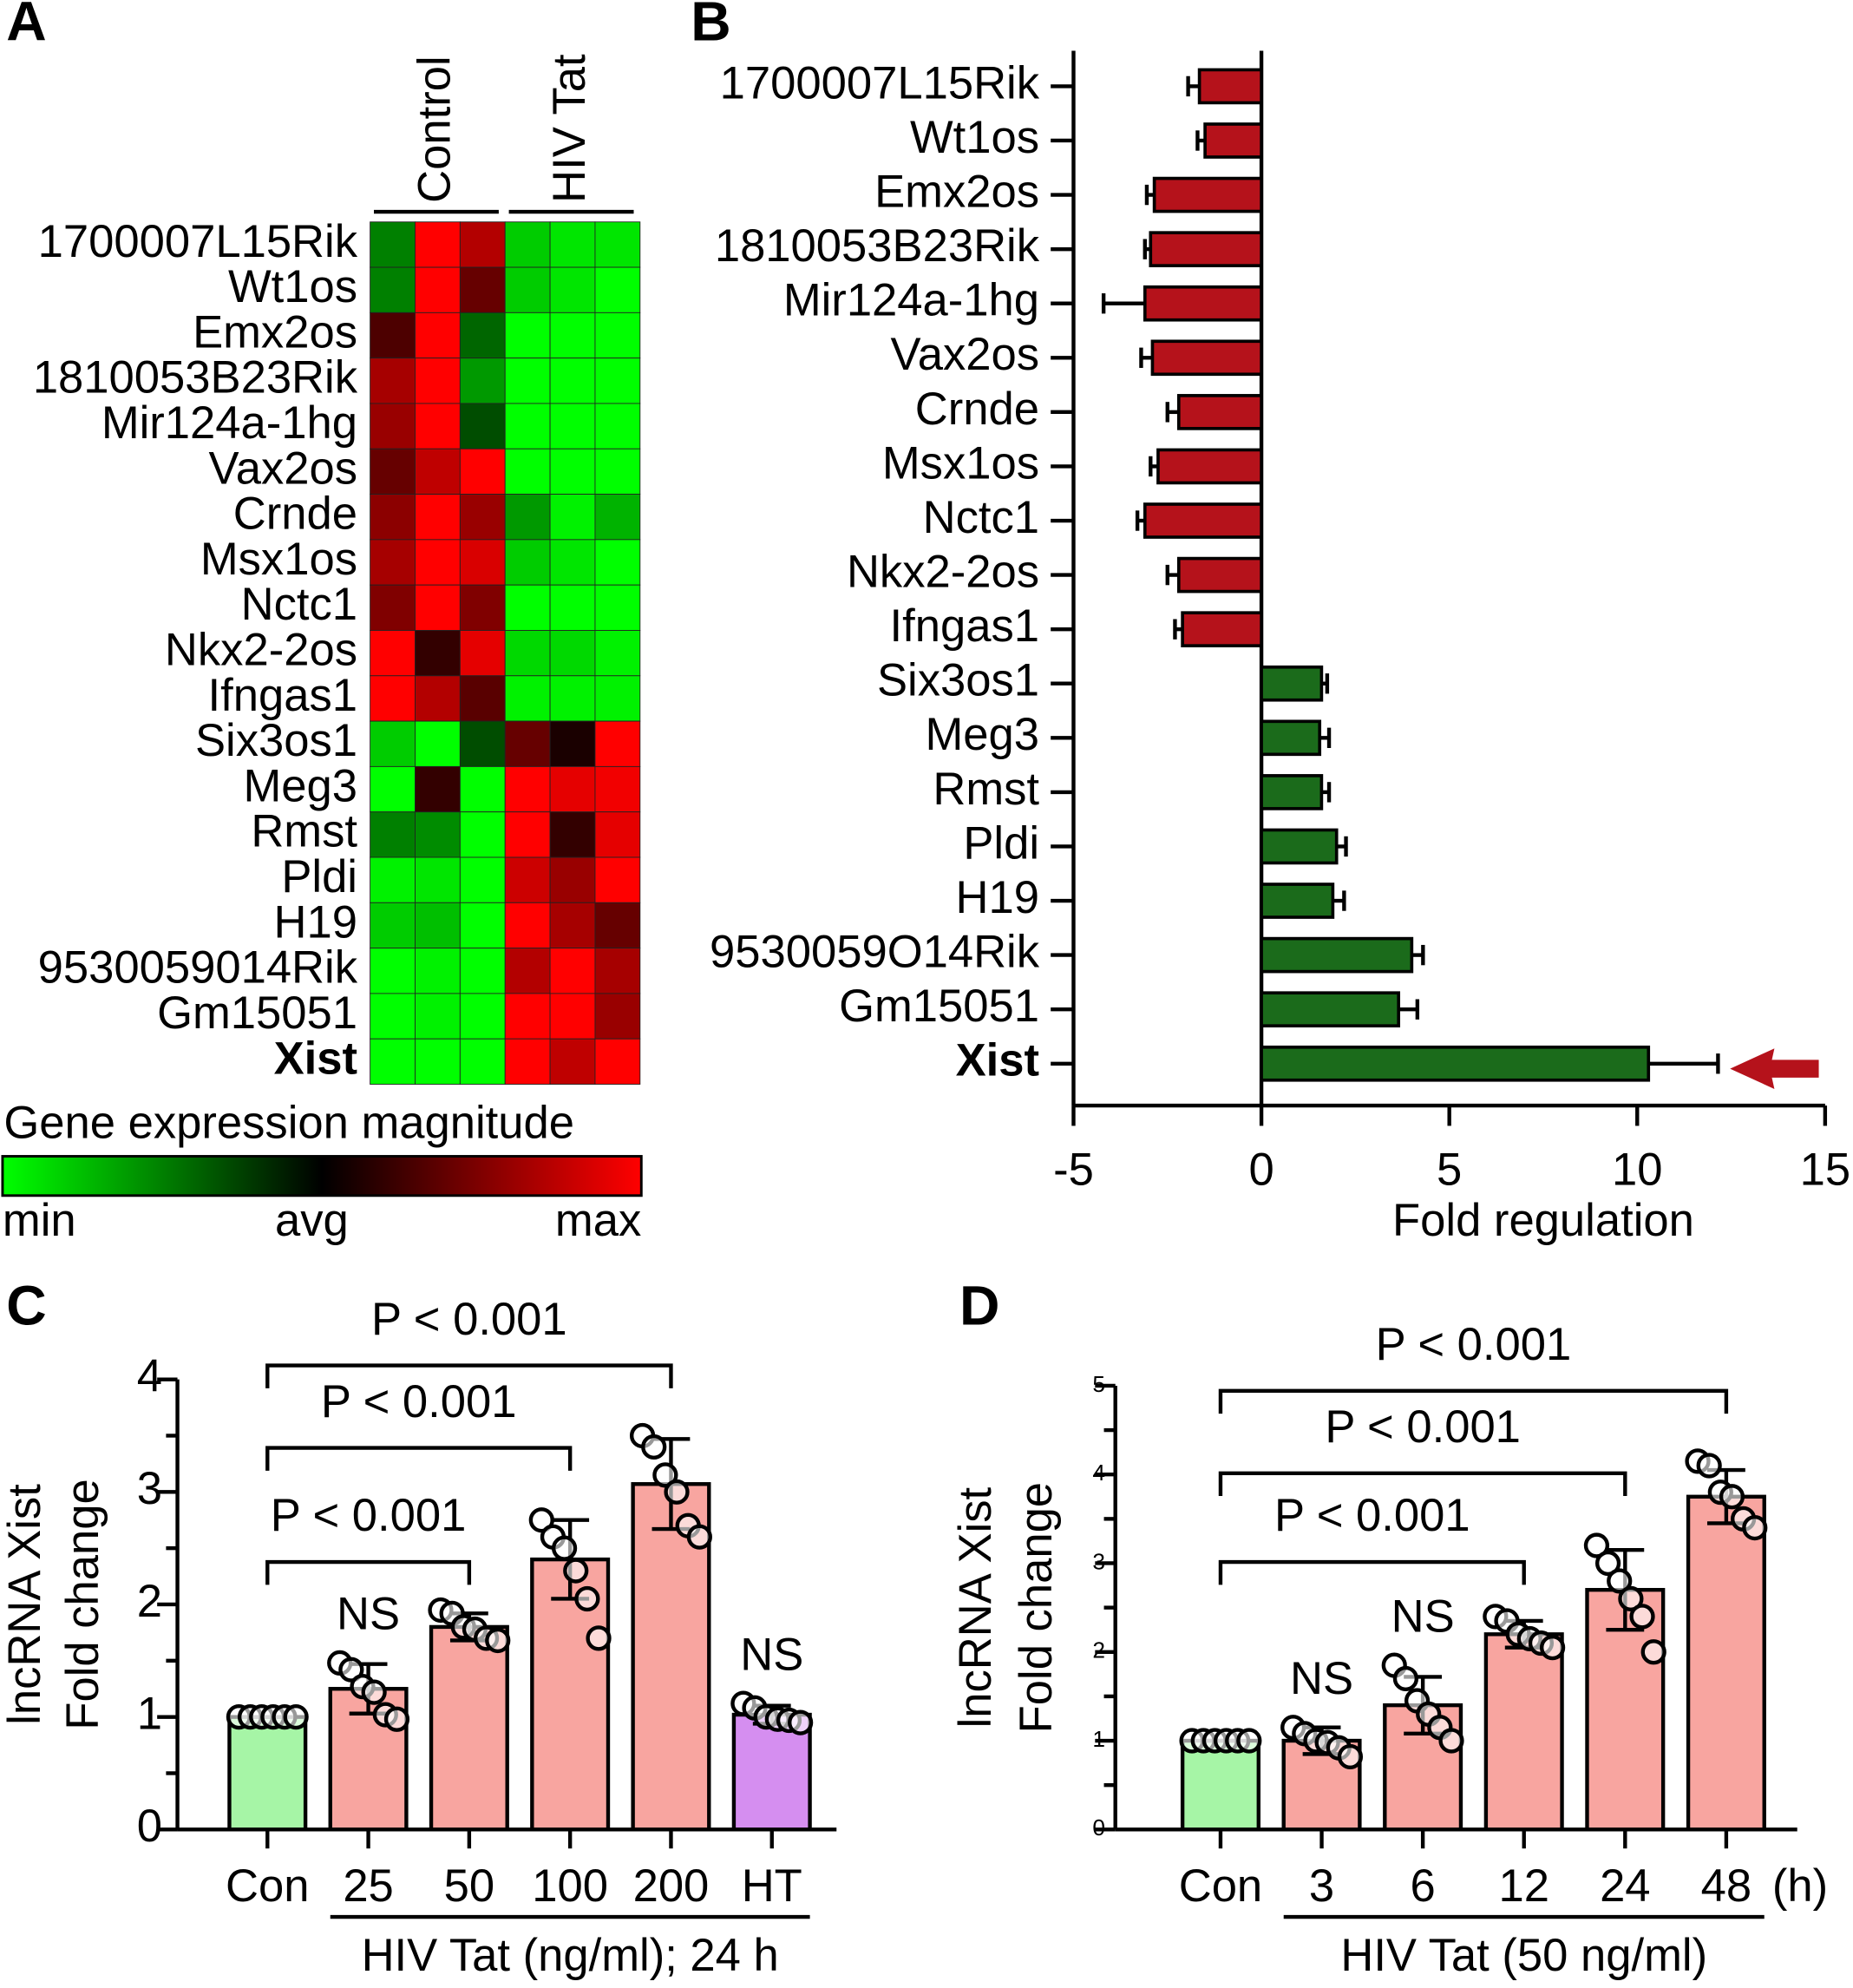  Describe the element at coordinates (880, 82) in the screenshot. I see `y-tick-label: 1700007L15Rik` at that location.